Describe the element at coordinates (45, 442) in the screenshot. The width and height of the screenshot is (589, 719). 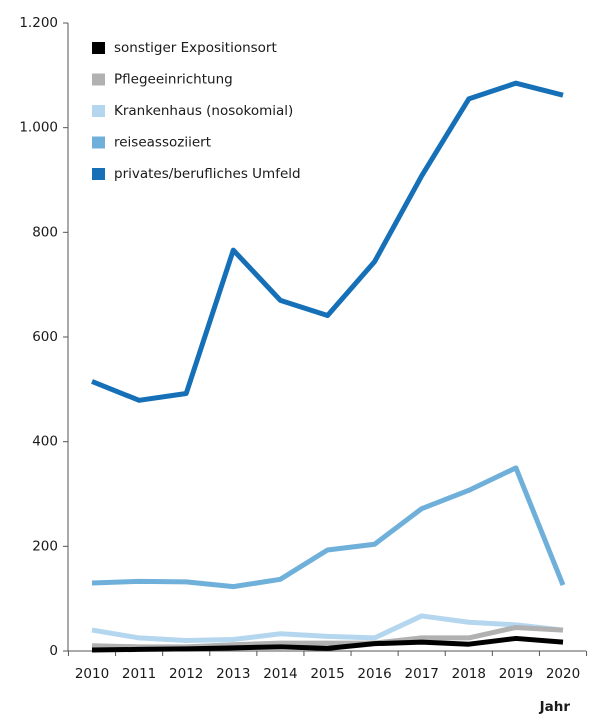
I see `y-tick-label: 400` at that location.